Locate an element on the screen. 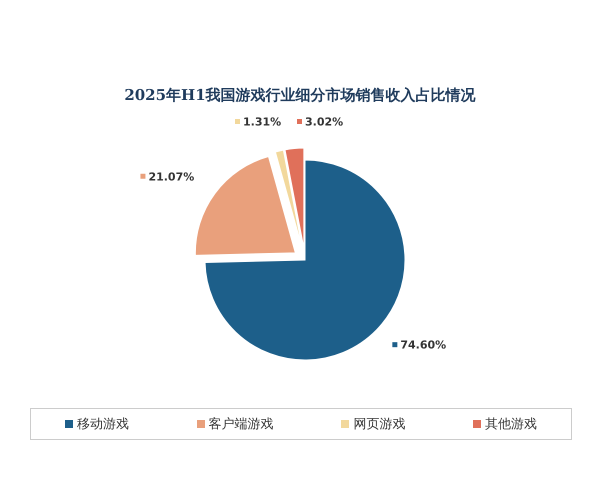 This screenshot has height=480, width=600. legend-label: 网页游戏 is located at coordinates (379, 424).